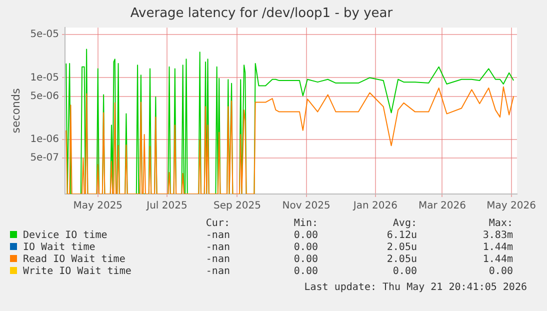 Image resolution: width=547 pixels, height=311 pixels. What do you see at coordinates (45, 139) in the screenshot?
I see `y-tick-label: 1e-06` at bounding box center [45, 139].